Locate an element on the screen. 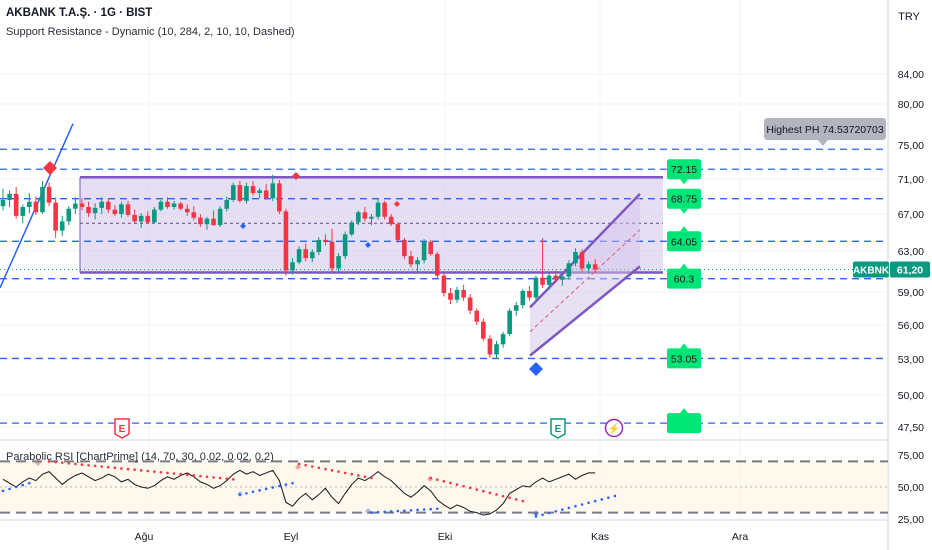 Image resolution: width=932 pixels, height=550 pixels. symbol-title: AKBANK T.A.Ş. · 1G · BIST is located at coordinates (79, 13).